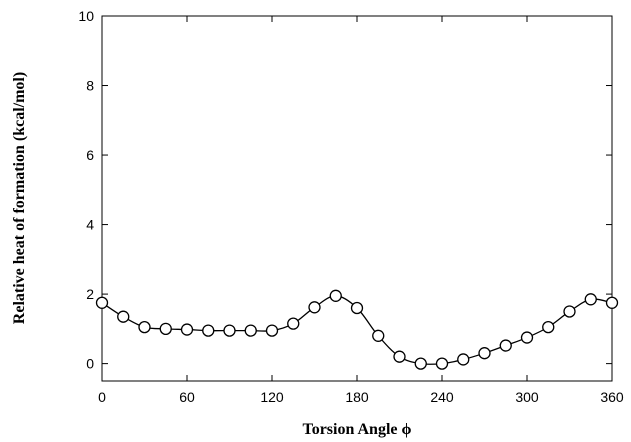  What do you see at coordinates (357, 397) in the screenshot?
I see `x-tick-label: 180` at bounding box center [357, 397].